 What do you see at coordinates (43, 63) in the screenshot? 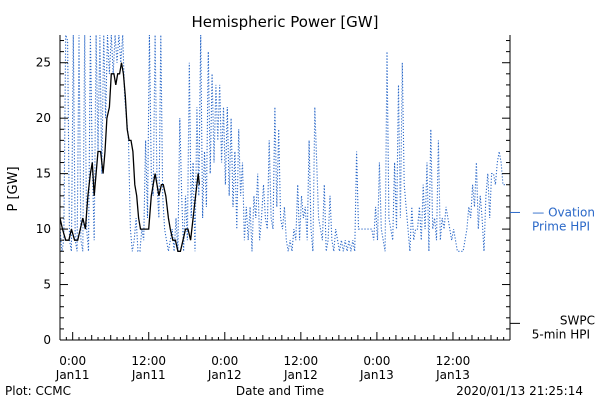
I see `y-tick-label: 25` at bounding box center [43, 63].